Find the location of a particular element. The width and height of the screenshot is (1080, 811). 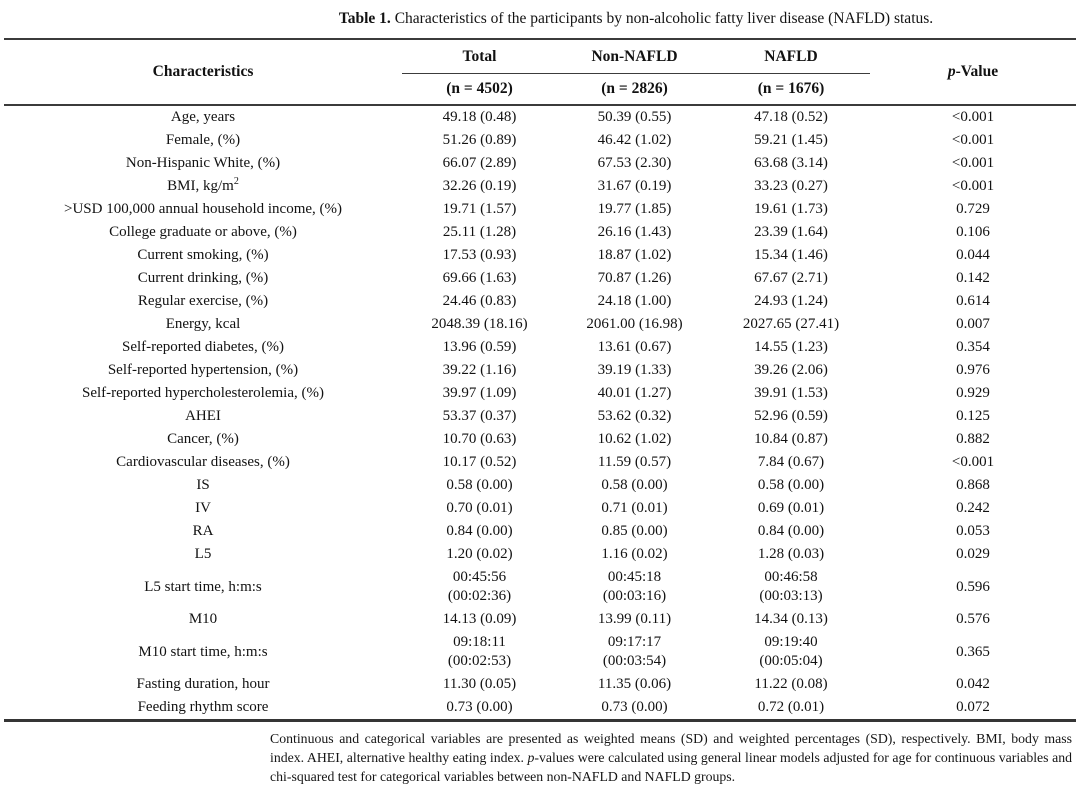

cell-nafld: 63.68 (3.14) is located at coordinates (791, 163).